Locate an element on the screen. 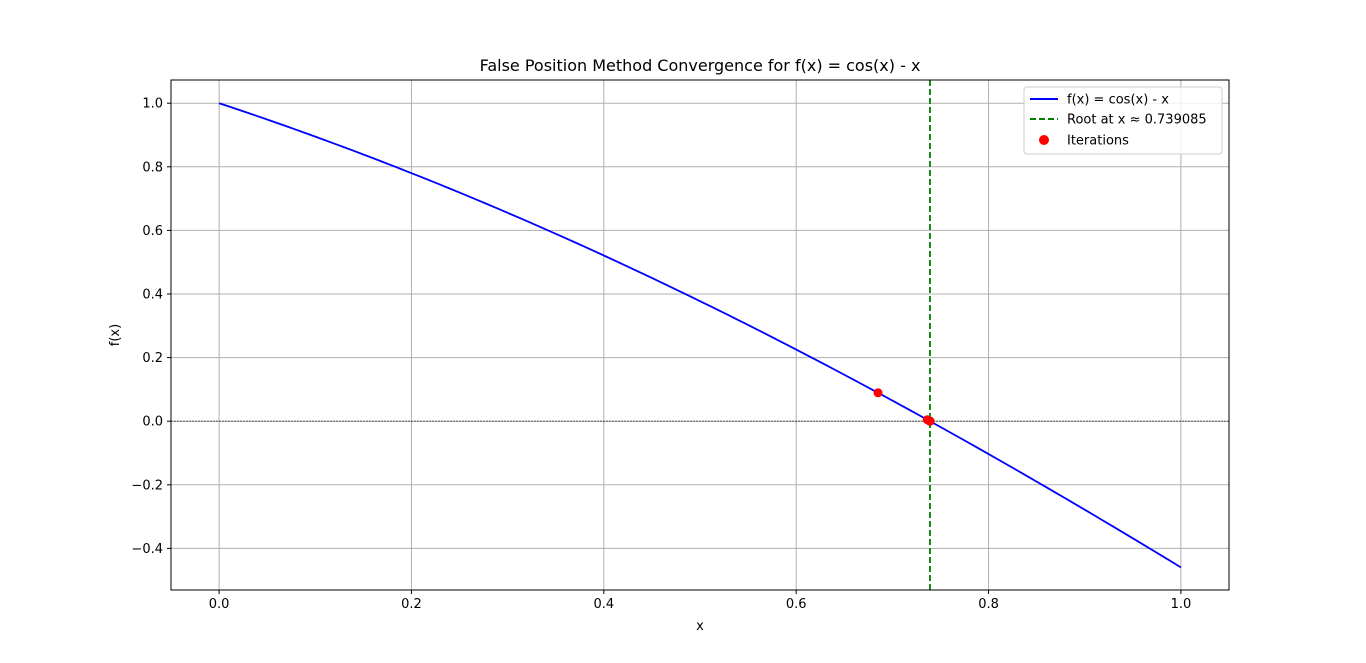  x-axis-label: x is located at coordinates (700, 626).